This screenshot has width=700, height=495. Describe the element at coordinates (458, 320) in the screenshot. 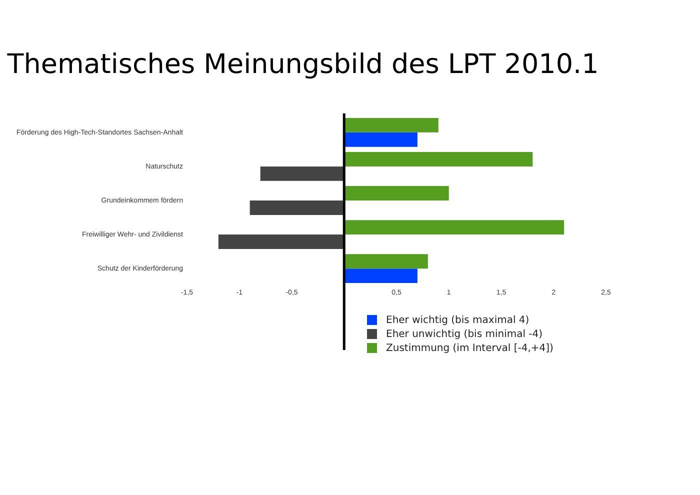

I see `legend-label: Eher wichtig (bis maximal 4)` at that location.